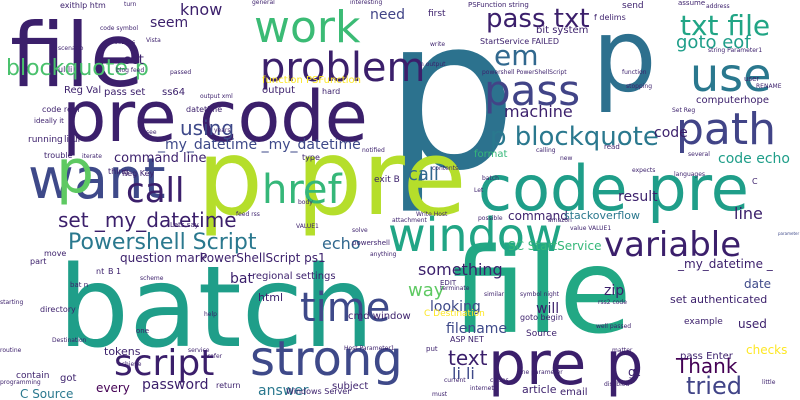 Image resolution: width=800 pixels, height=400 pixels. Describe the element at coordinates (130, 364) in the screenshot. I see `word-achieve: achieve` at that location.